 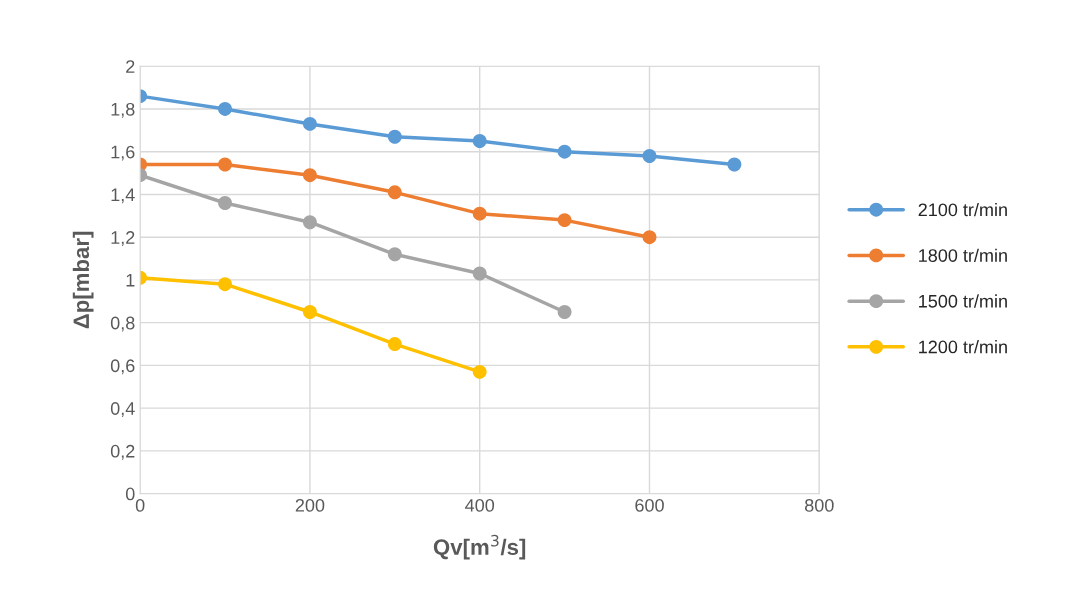 I want to click on y-tick-label: 1,6, so click(x=123, y=153).